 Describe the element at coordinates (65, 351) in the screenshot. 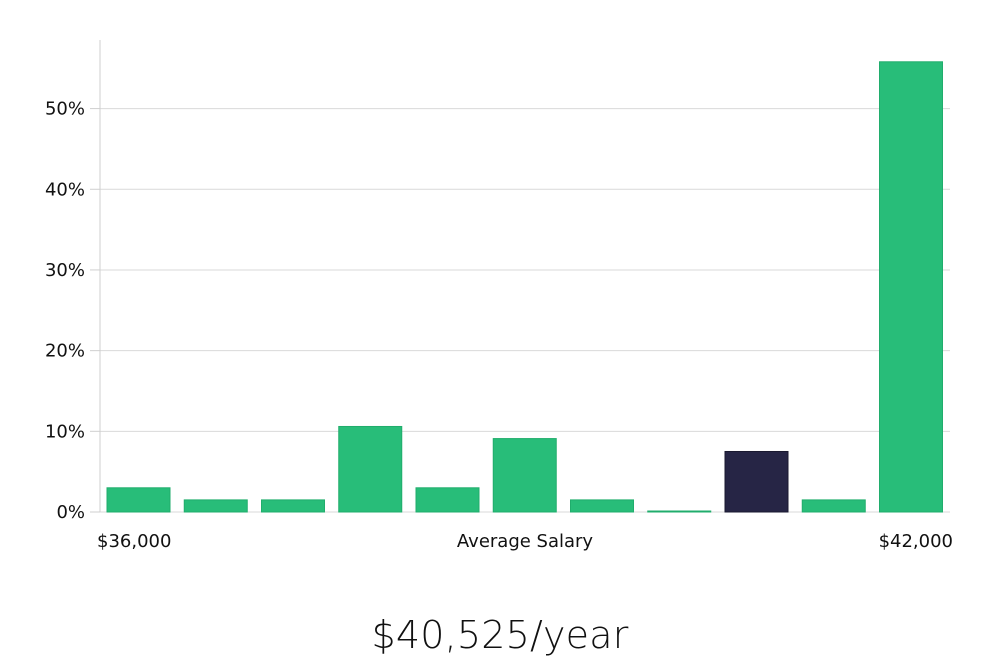

I see `y-tick-label: 20%` at that location.